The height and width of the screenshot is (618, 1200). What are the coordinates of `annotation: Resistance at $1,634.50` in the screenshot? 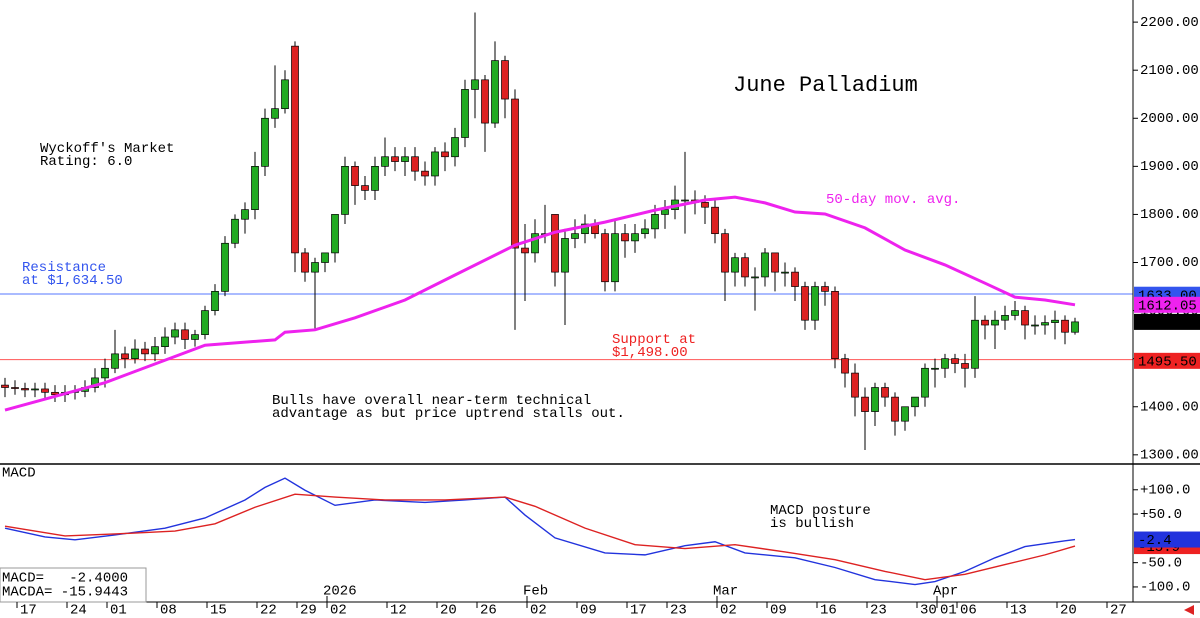 It's located at (72, 274).